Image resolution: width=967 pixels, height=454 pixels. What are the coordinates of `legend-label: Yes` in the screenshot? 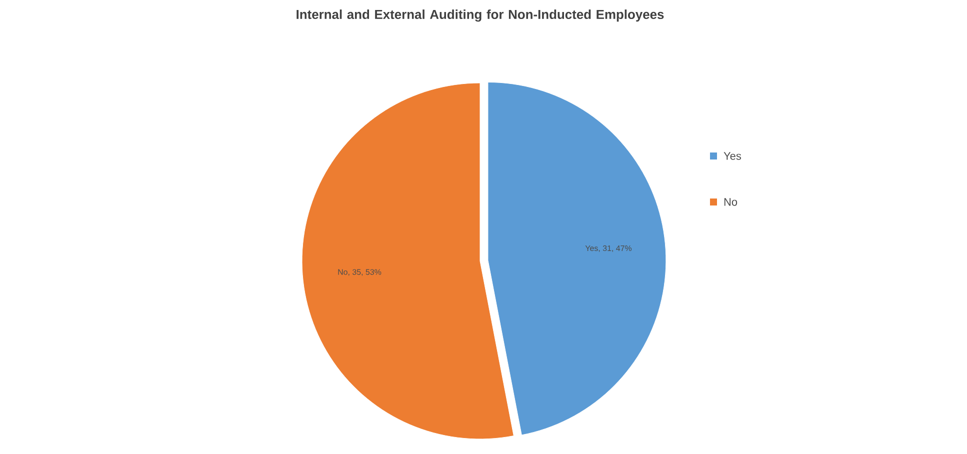 It's located at (733, 156).